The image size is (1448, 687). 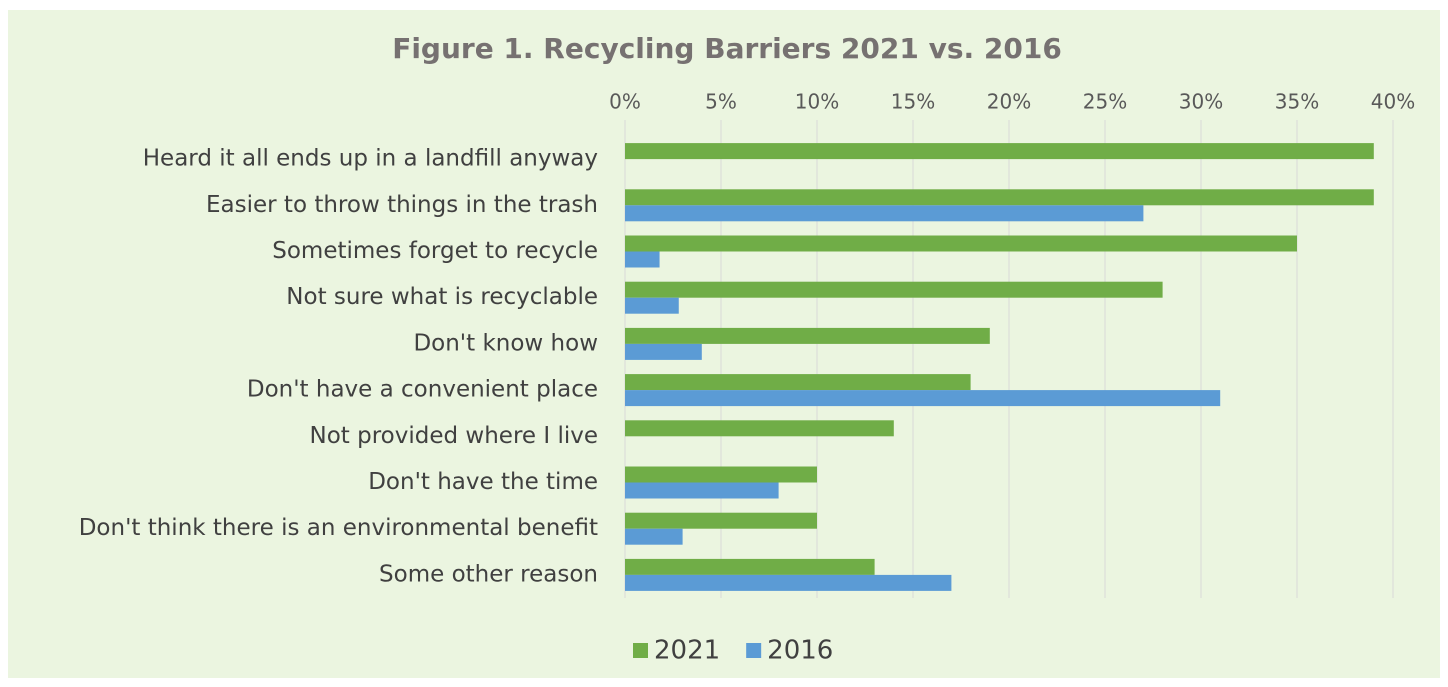 I want to click on x-tick-label: 30%, so click(x=1201, y=102).